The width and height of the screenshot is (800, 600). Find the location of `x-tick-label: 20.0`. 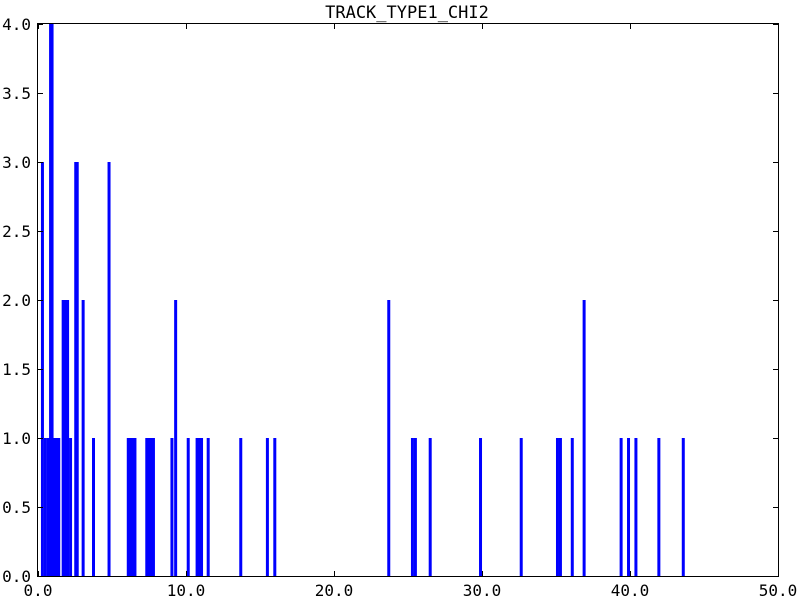

x-tick-label: 20.0 is located at coordinates (334, 590).